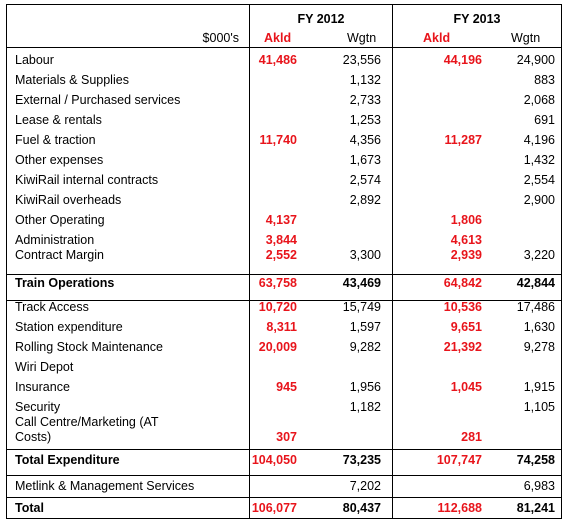 This screenshot has height=523, width=569. I want to click on row-label: Total Expenditure, so click(67, 460).